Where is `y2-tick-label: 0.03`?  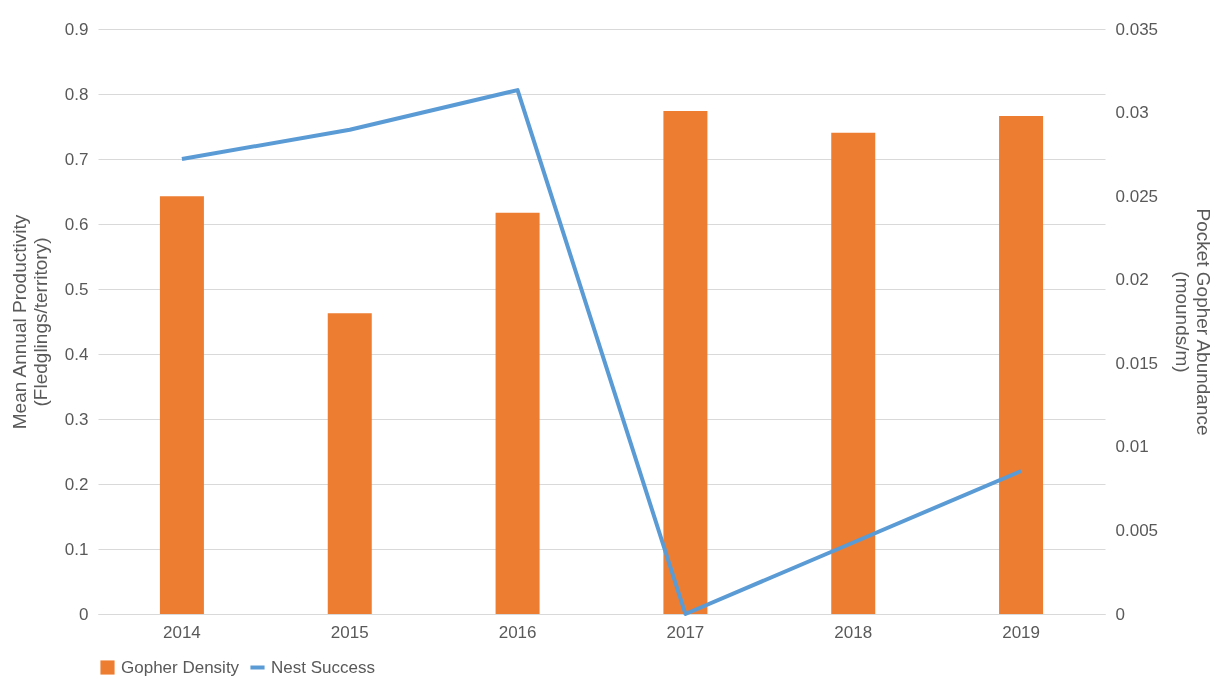
y2-tick-label: 0.03 is located at coordinates (1132, 113).